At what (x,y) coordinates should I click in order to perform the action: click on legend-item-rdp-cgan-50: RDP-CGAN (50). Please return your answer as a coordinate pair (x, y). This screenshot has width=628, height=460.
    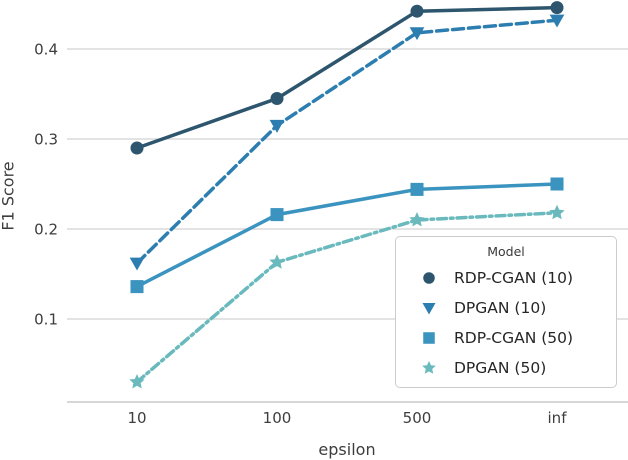
    Looking at the image, I should click on (506, 338).